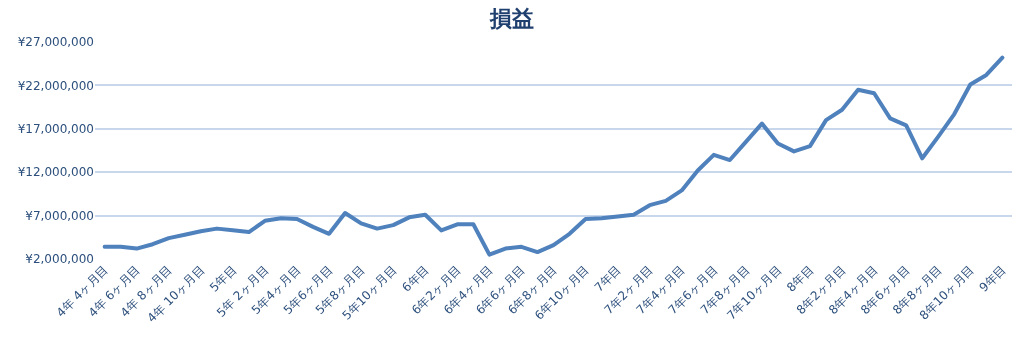 This screenshot has height=337, width=1024. Describe the element at coordinates (55, 85) in the screenshot. I see `y-tick-label: ¥22,000,000` at that location.